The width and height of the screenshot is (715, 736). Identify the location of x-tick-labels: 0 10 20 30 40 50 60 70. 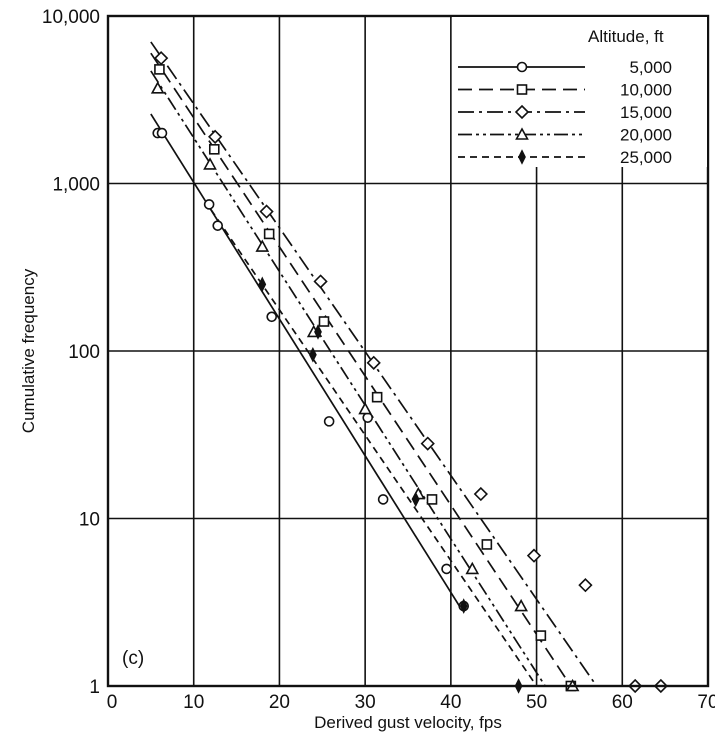
(411, 702).